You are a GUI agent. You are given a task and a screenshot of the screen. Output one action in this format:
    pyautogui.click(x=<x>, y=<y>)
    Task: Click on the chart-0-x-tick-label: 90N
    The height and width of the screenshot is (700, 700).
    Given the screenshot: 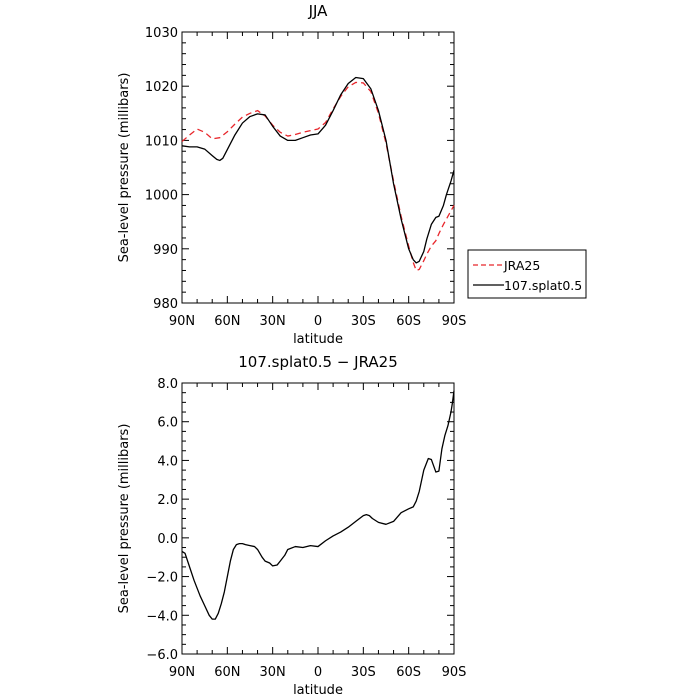 What is the action you would take?
    pyautogui.click(x=182, y=321)
    